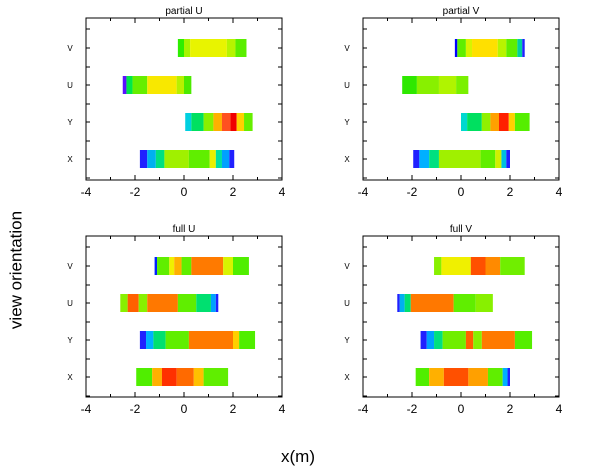  Describe the element at coordinates (363, 192) in the screenshot. I see `x-tick-label: -4` at that location.